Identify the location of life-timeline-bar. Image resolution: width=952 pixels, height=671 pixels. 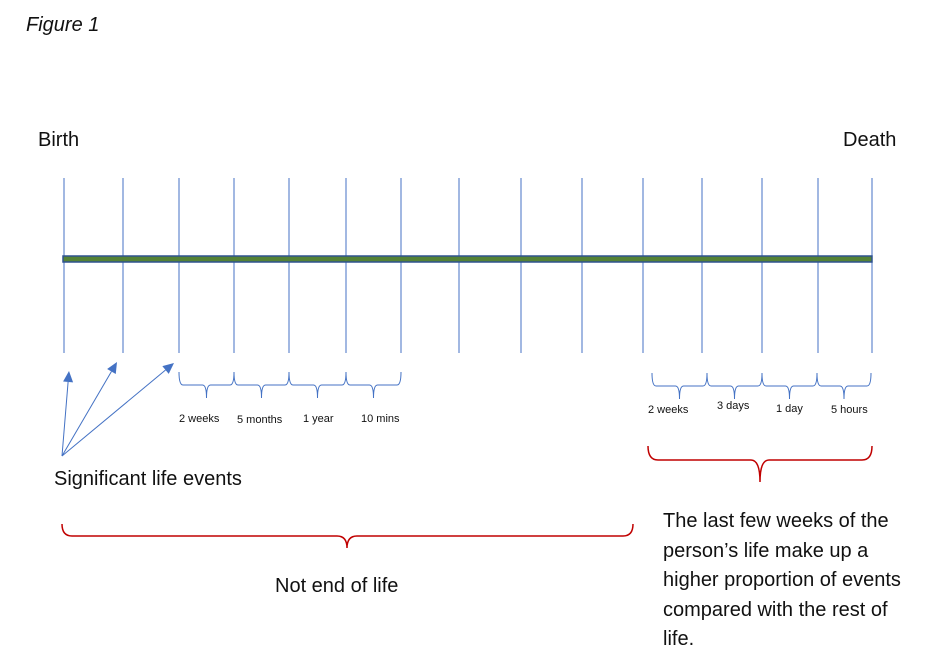
(467, 259).